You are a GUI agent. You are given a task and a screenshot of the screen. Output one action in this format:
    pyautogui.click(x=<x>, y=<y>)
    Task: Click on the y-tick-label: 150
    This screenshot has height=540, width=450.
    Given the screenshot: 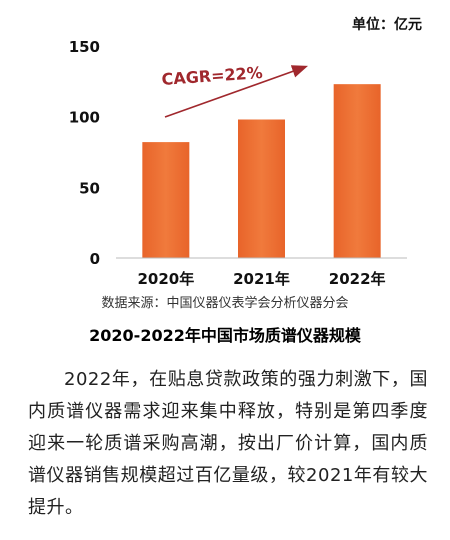 What is the action you would take?
    pyautogui.click(x=84, y=47)
    